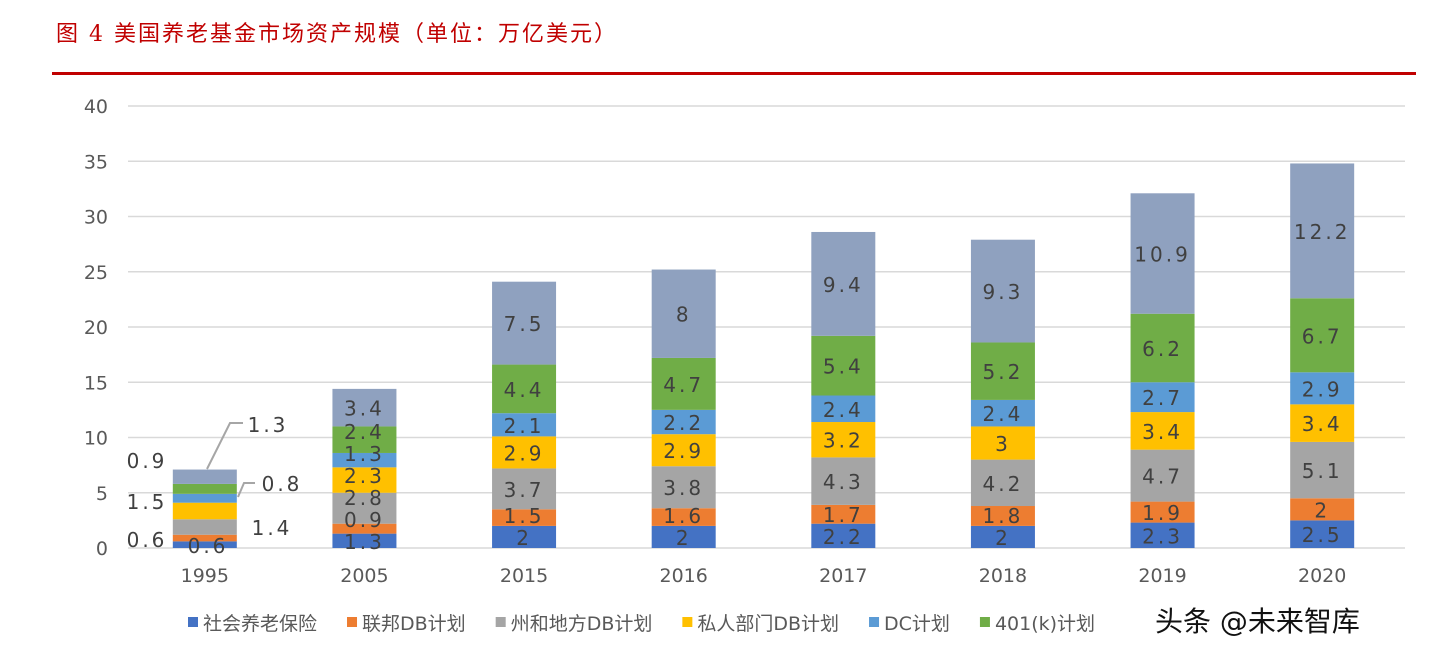  I want to click on data-label: 6.2, so click(1162, 349).